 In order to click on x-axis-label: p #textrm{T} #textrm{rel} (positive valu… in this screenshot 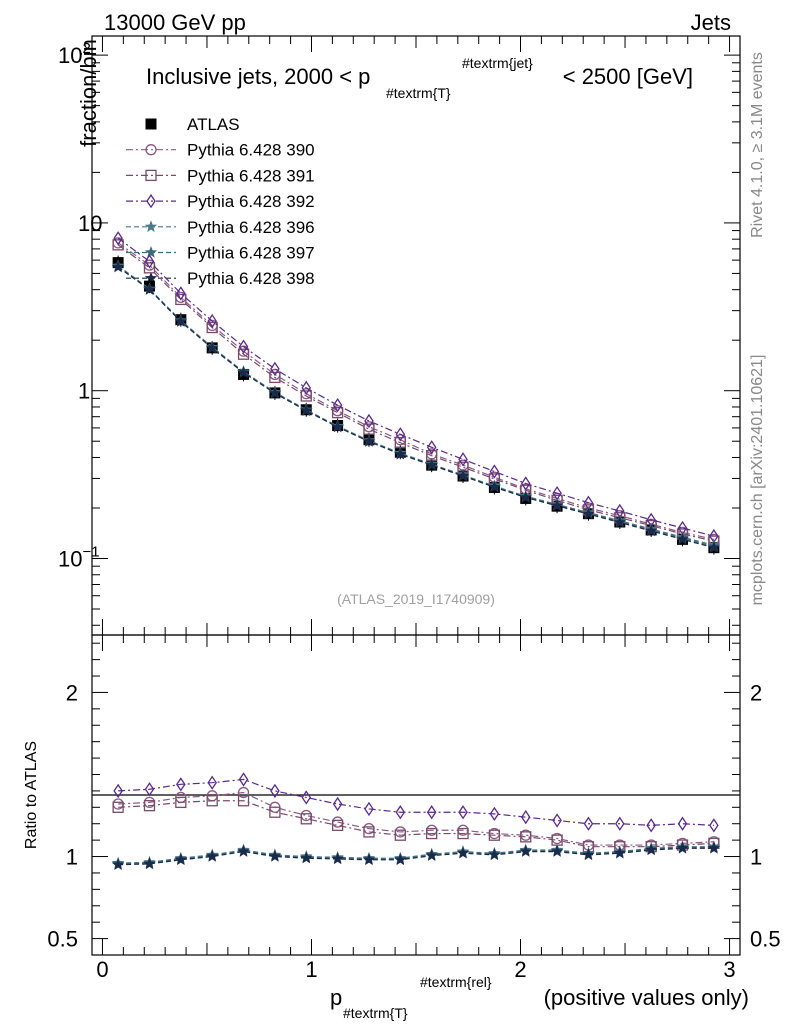, I will do `click(539, 997)`.